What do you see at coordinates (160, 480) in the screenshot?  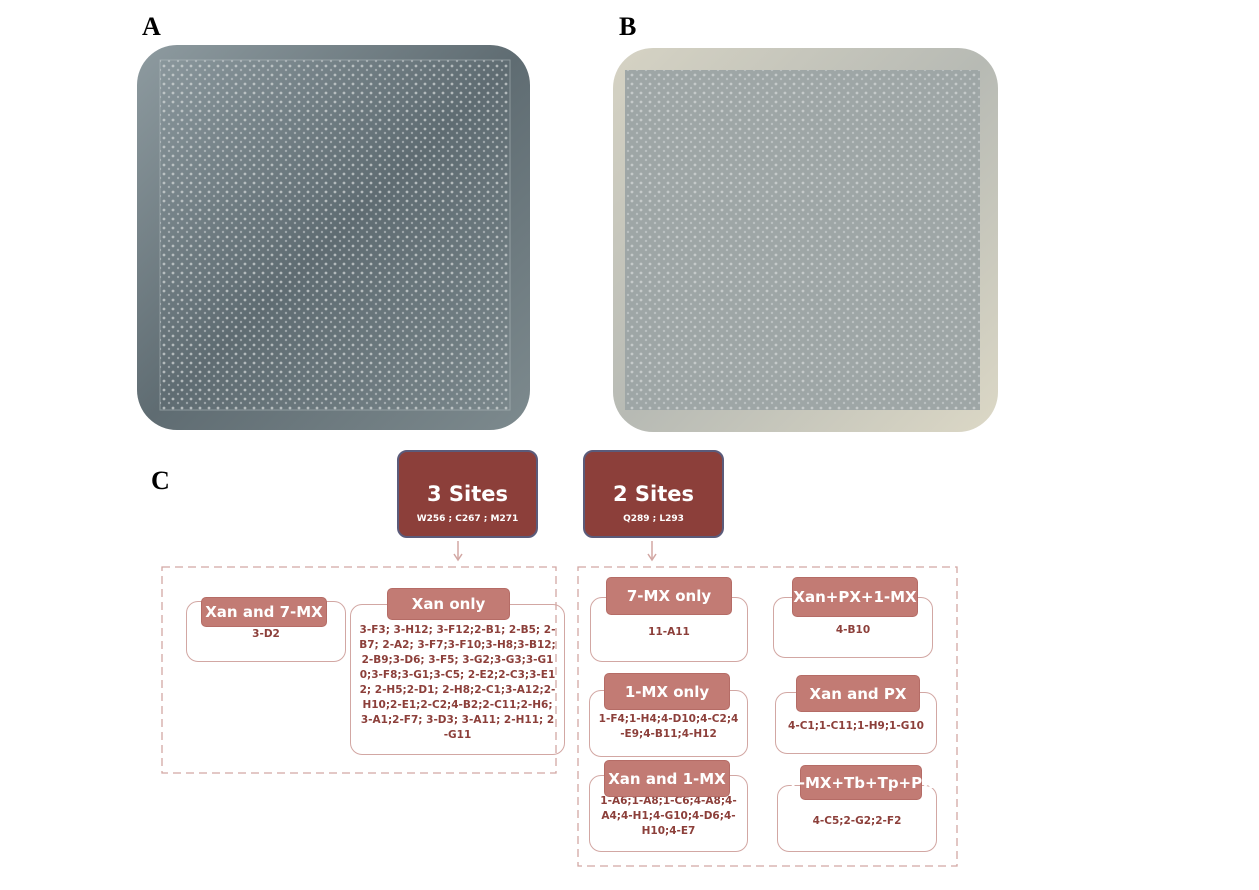 I see `panel-label: C` at bounding box center [160, 480].